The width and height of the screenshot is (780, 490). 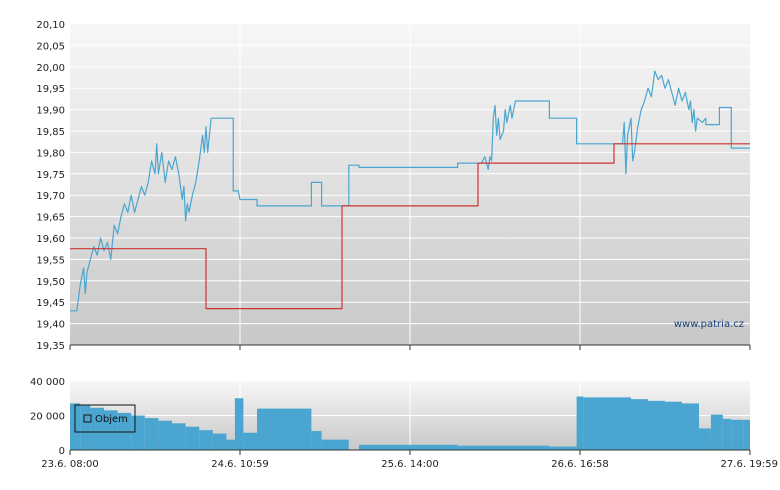 I want to click on legend-box, so click(x=105, y=418).